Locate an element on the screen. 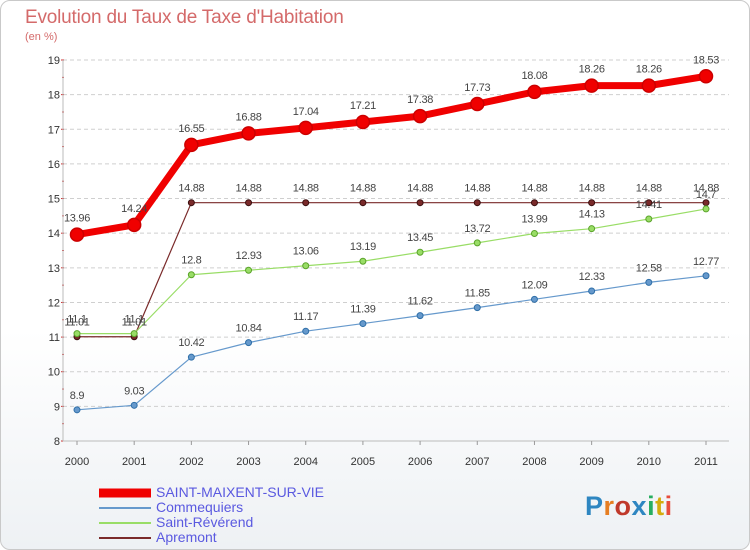 The width and height of the screenshot is (750, 550). data-label: 17.38 is located at coordinates (420, 100).